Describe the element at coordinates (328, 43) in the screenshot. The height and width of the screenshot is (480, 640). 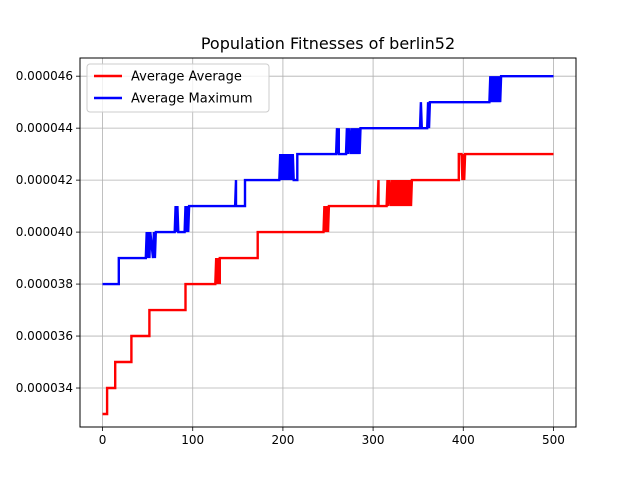
I see `chart-title: Population Fitnesses of berlin52` at that location.